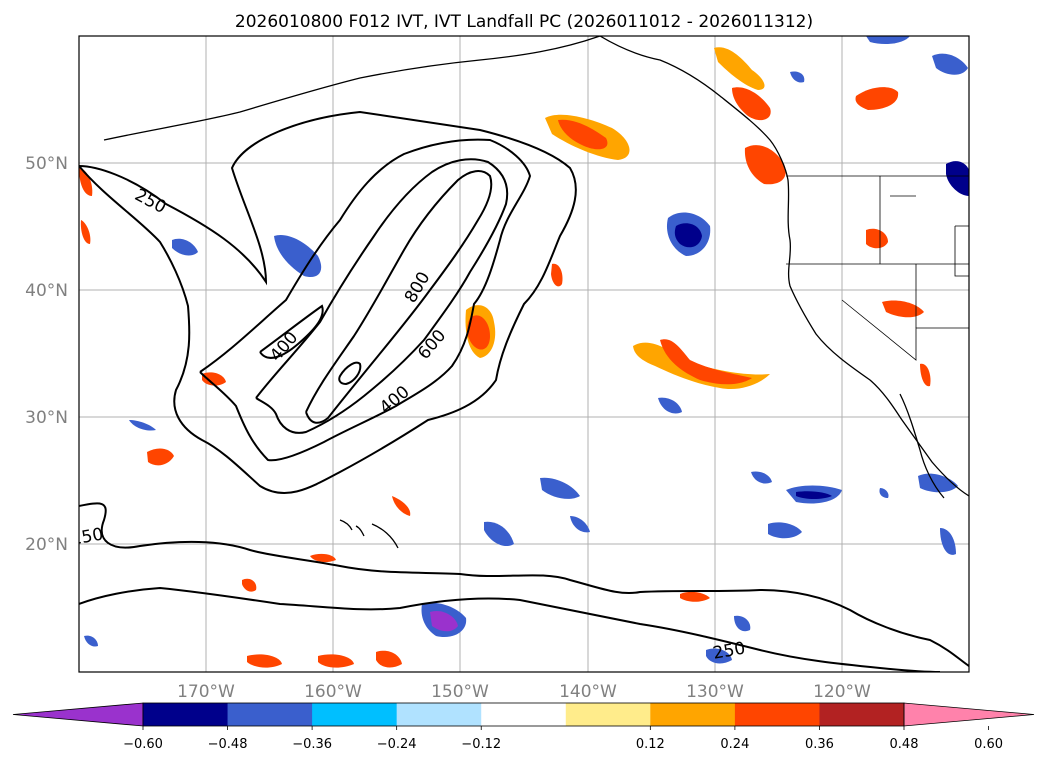  What do you see at coordinates (650, 744) in the screenshot?
I see `colorbar-tick-label: 0.12` at bounding box center [650, 744].